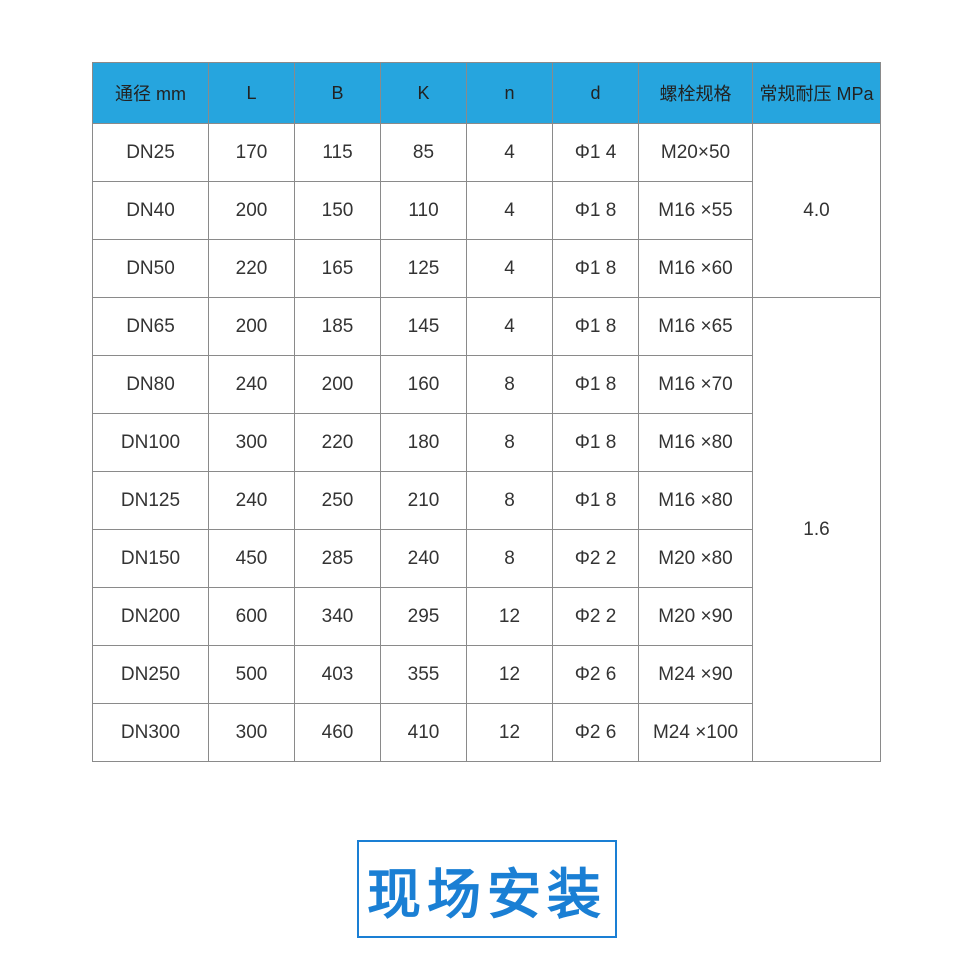 This screenshot has height=977, width=977. Describe the element at coordinates (423, 326) in the screenshot. I see `table-cell: 145` at that location.